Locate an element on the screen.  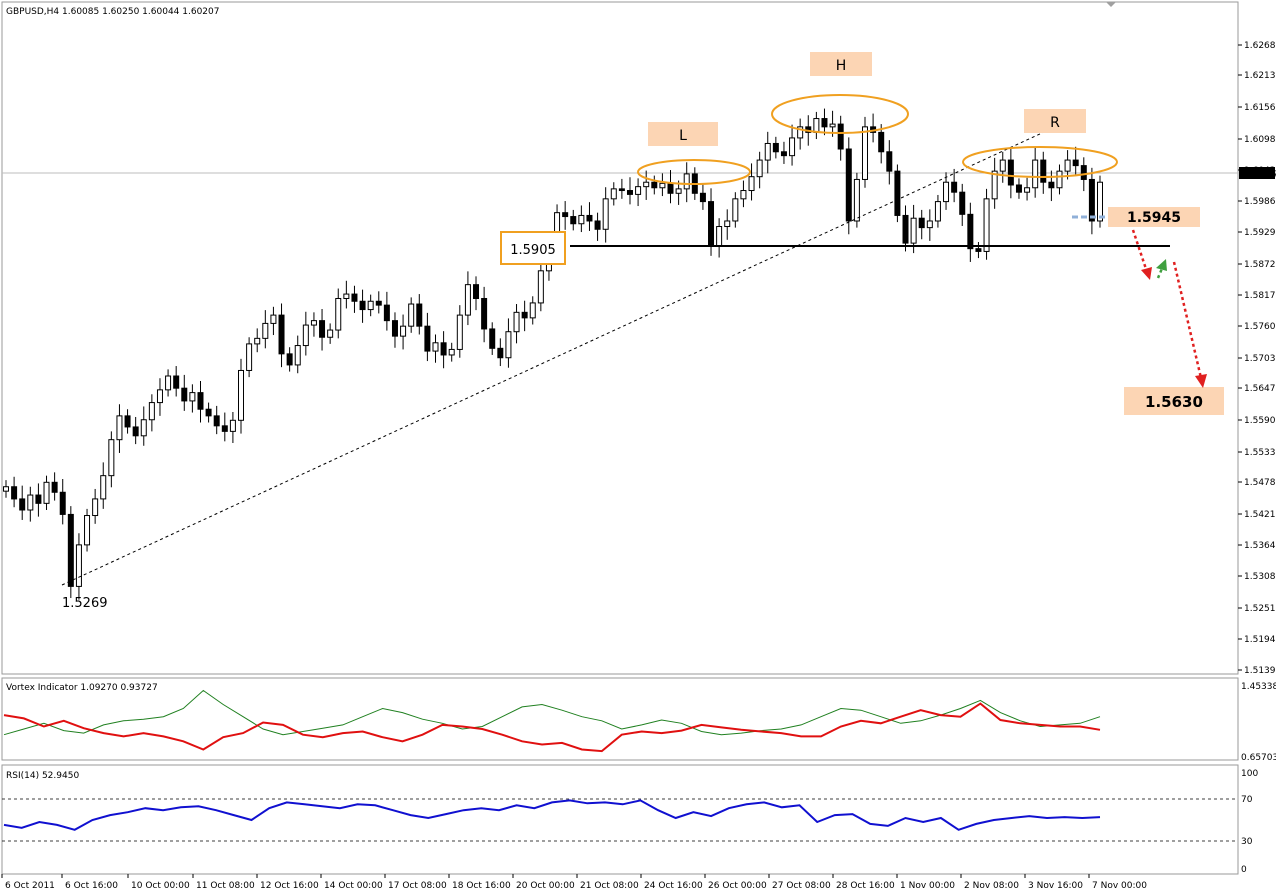
time-tick-label: 14 Oct 00:00 is located at coordinates (353, 886).